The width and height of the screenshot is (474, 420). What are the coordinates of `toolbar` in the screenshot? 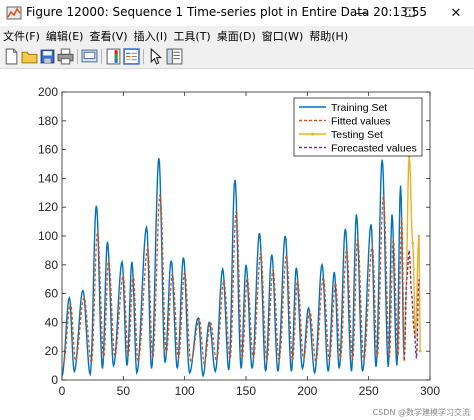 It's located at (237, 57).